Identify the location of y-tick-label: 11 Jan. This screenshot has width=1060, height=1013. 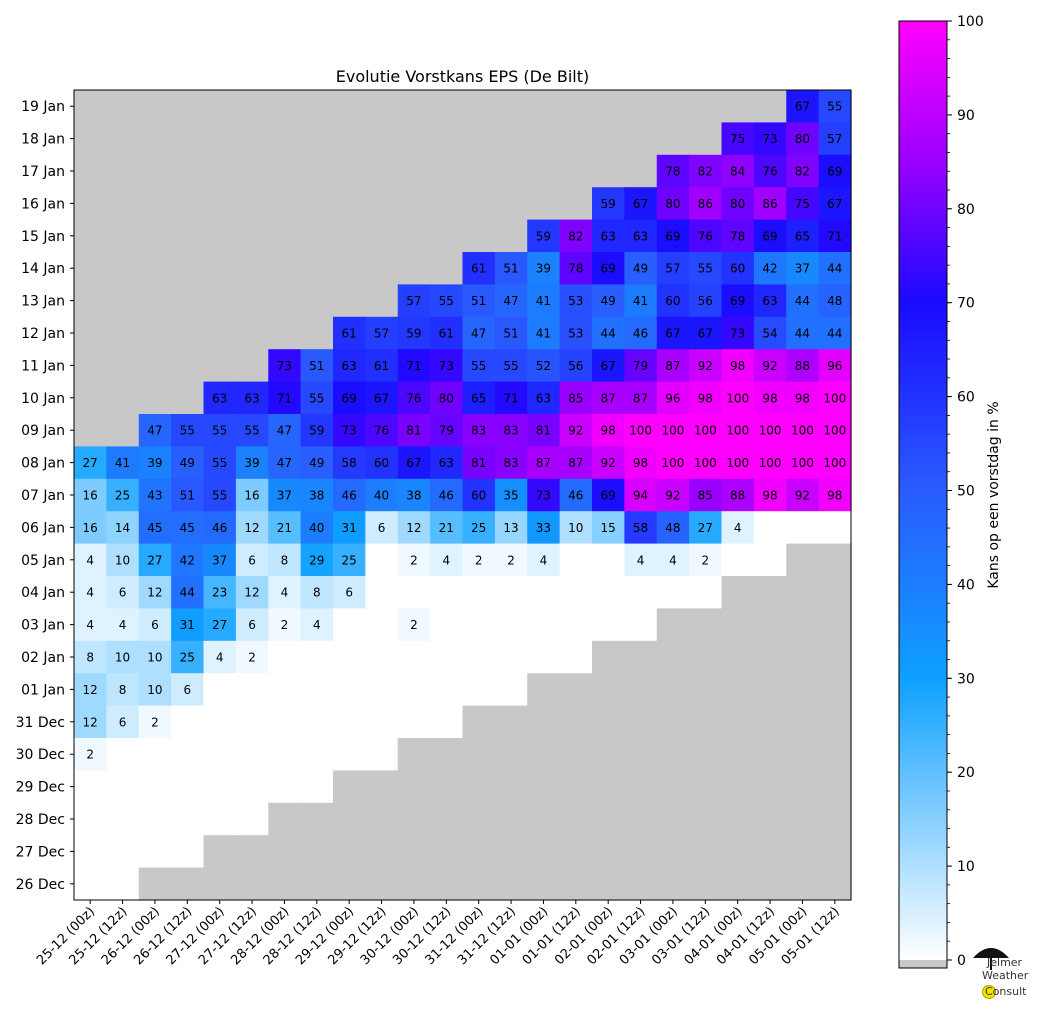
(43, 366).